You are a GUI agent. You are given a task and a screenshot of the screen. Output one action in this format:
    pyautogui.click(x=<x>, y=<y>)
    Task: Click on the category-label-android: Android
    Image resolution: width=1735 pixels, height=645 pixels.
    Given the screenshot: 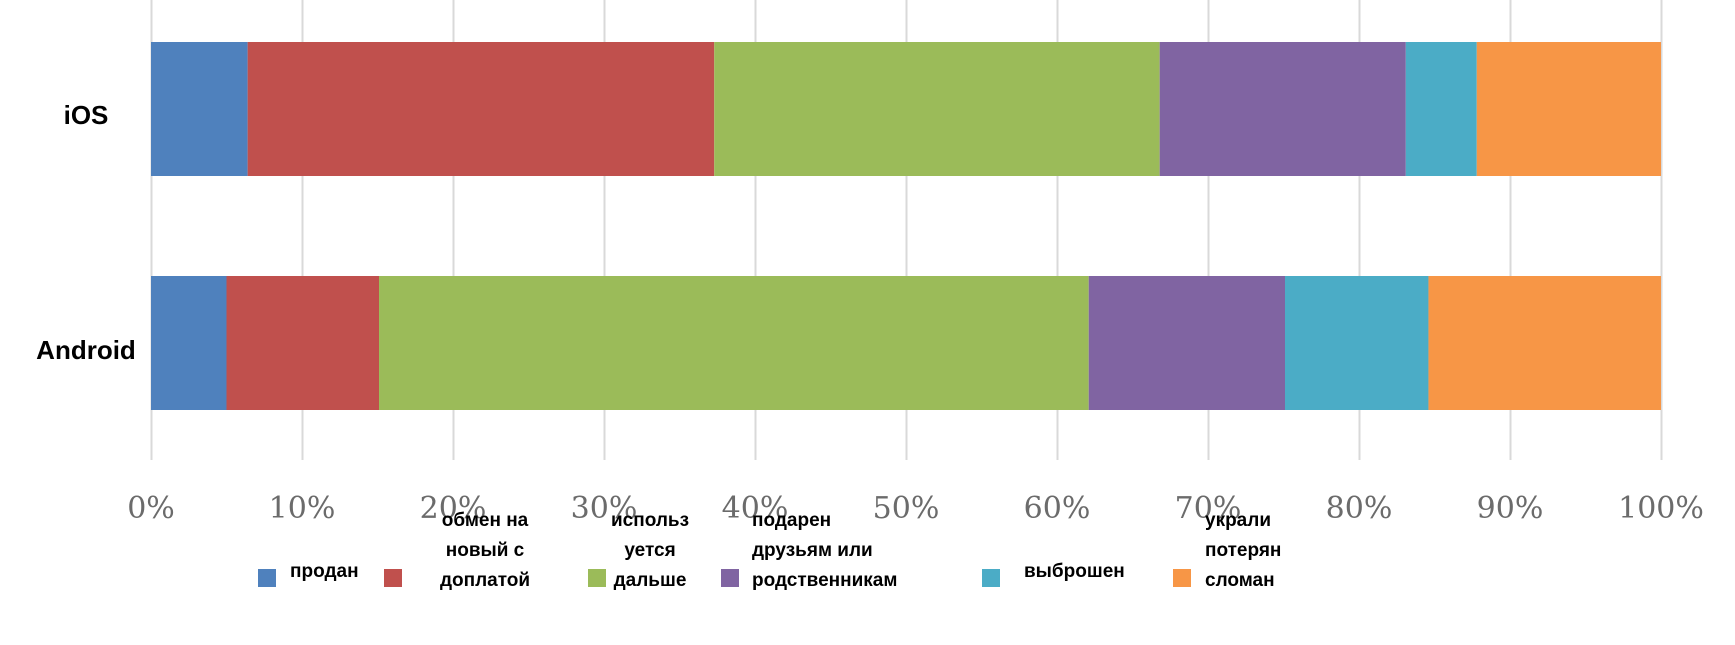 What is the action you would take?
    pyautogui.click(x=86, y=350)
    